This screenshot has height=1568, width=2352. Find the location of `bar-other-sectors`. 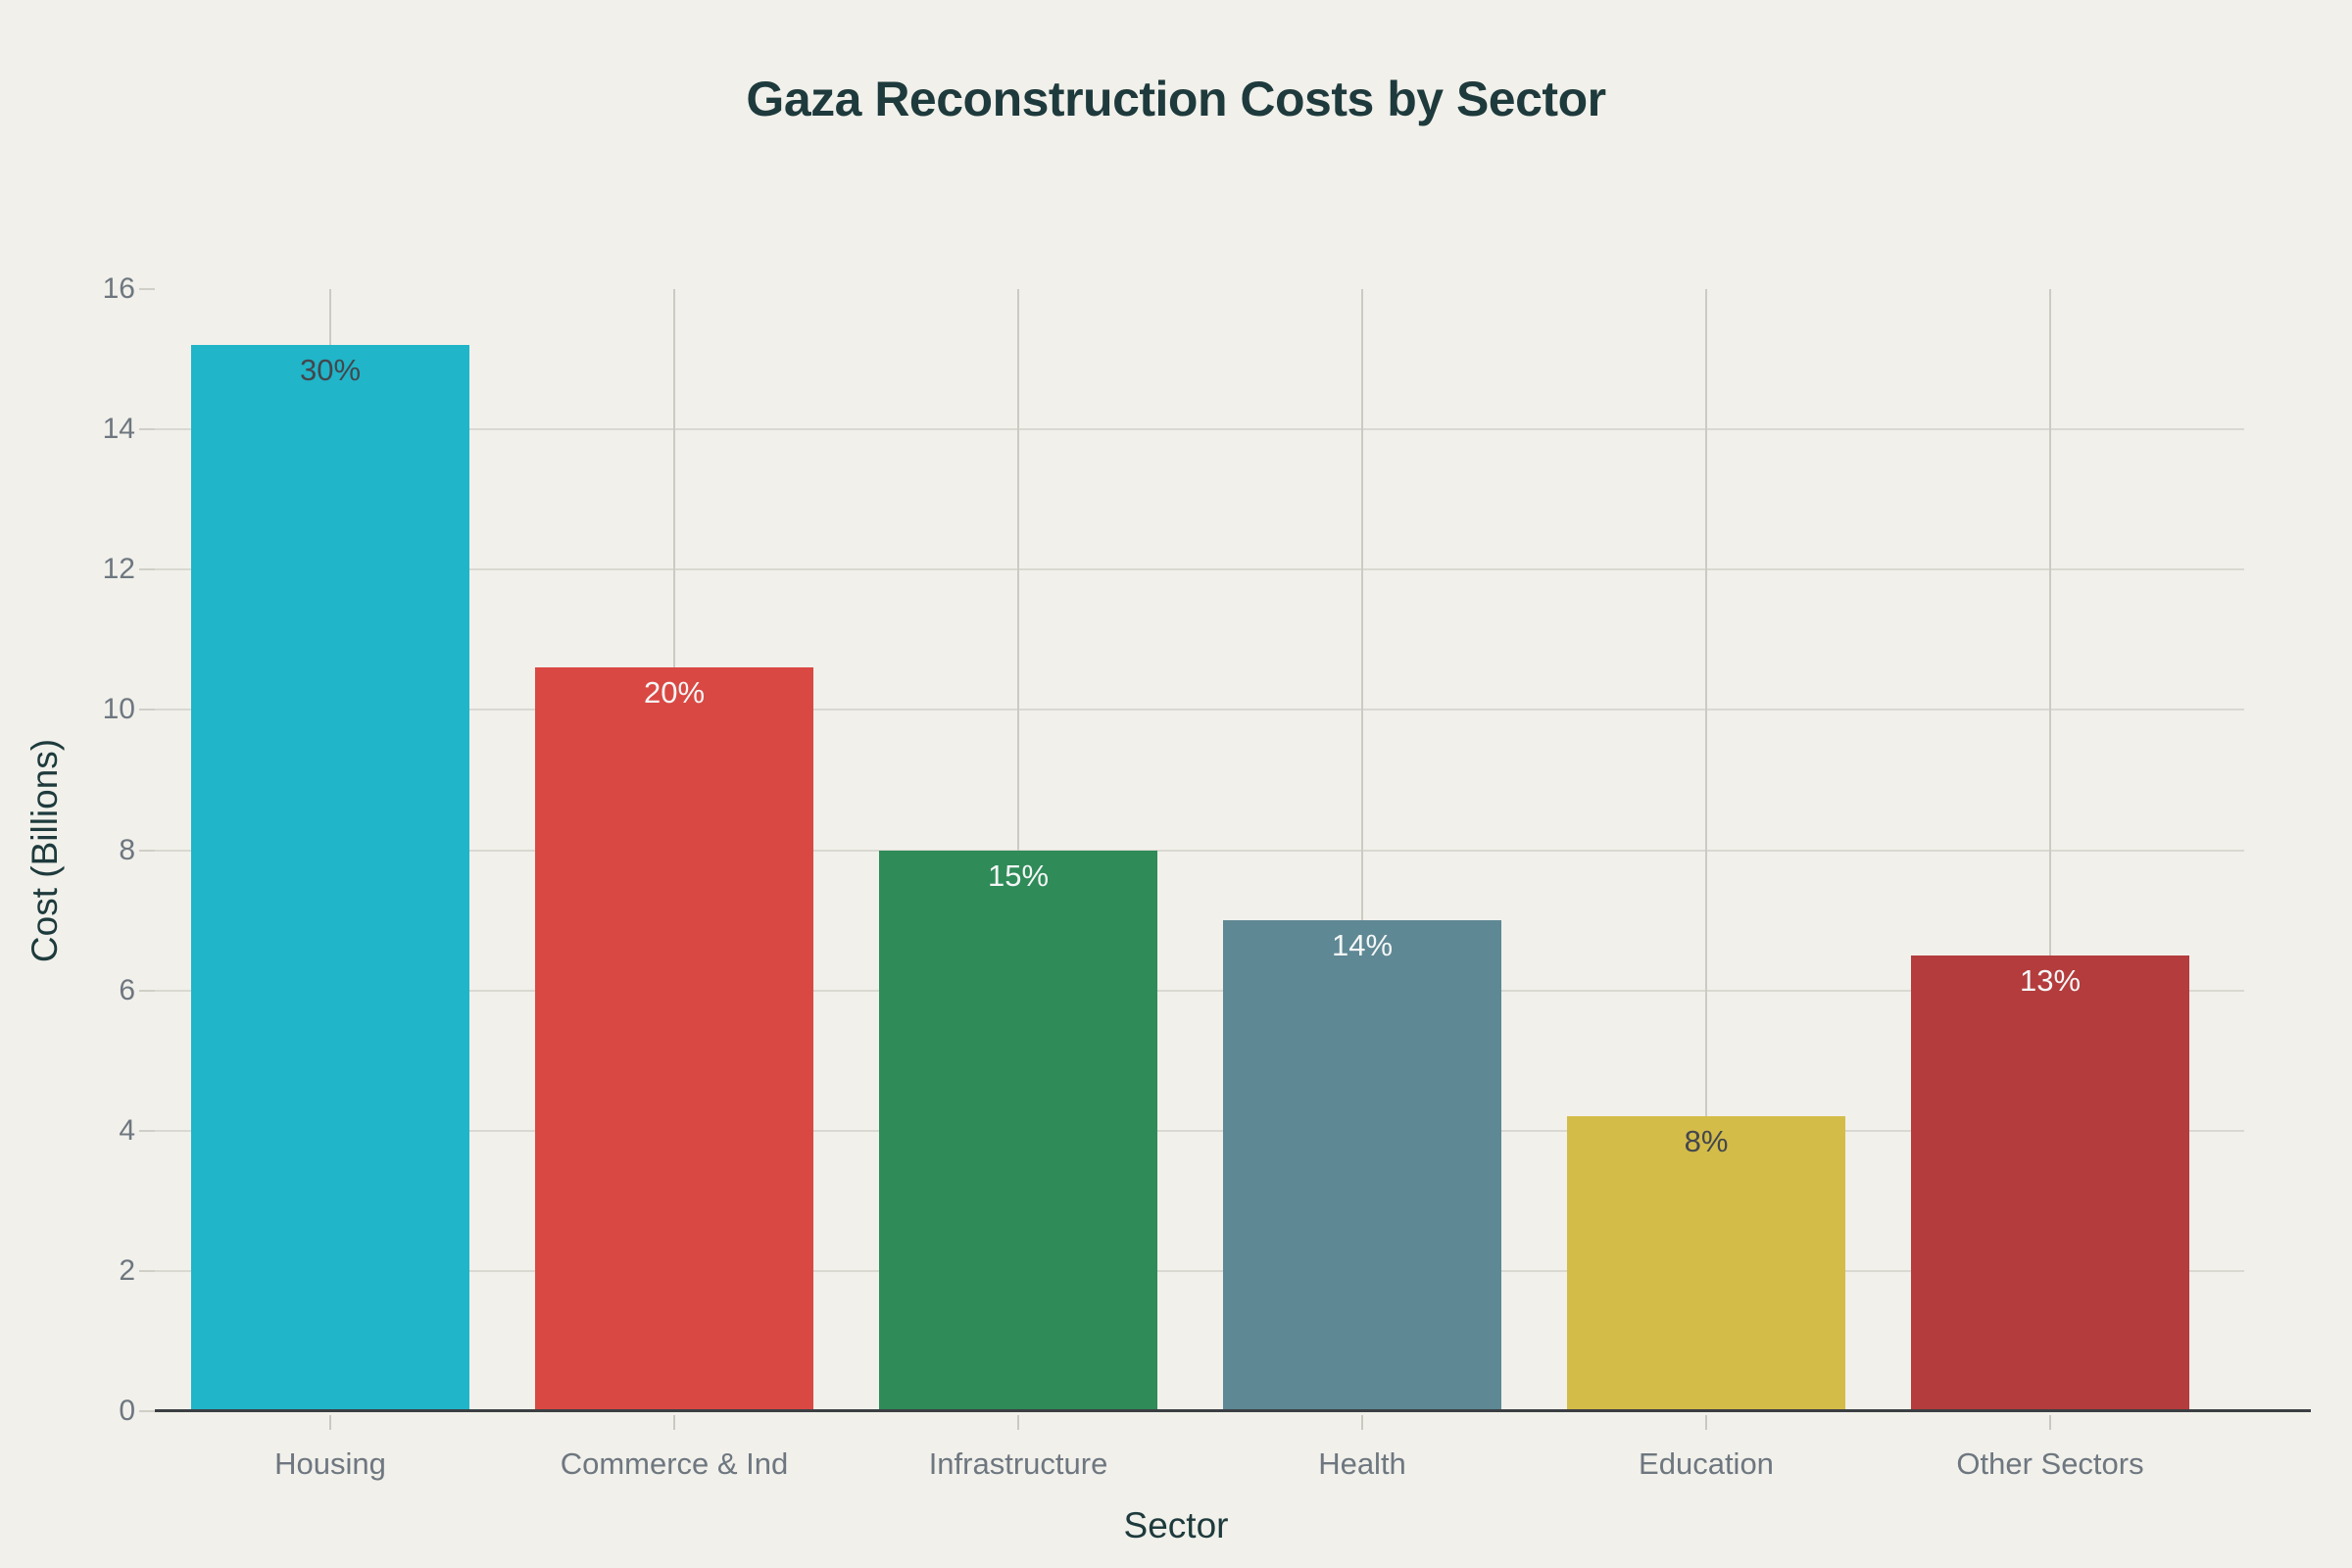

bar-other-sectors is located at coordinates (2050, 1183).